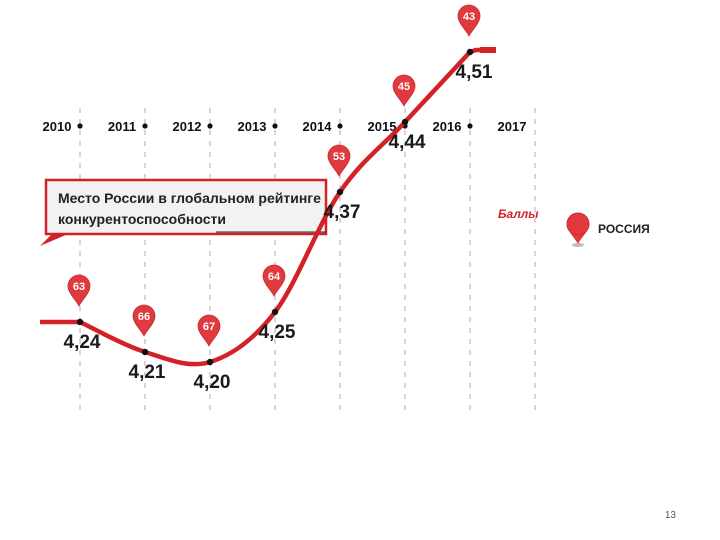  Describe the element at coordinates (275, 126) in the screenshot. I see `year-dot-2013` at that location.